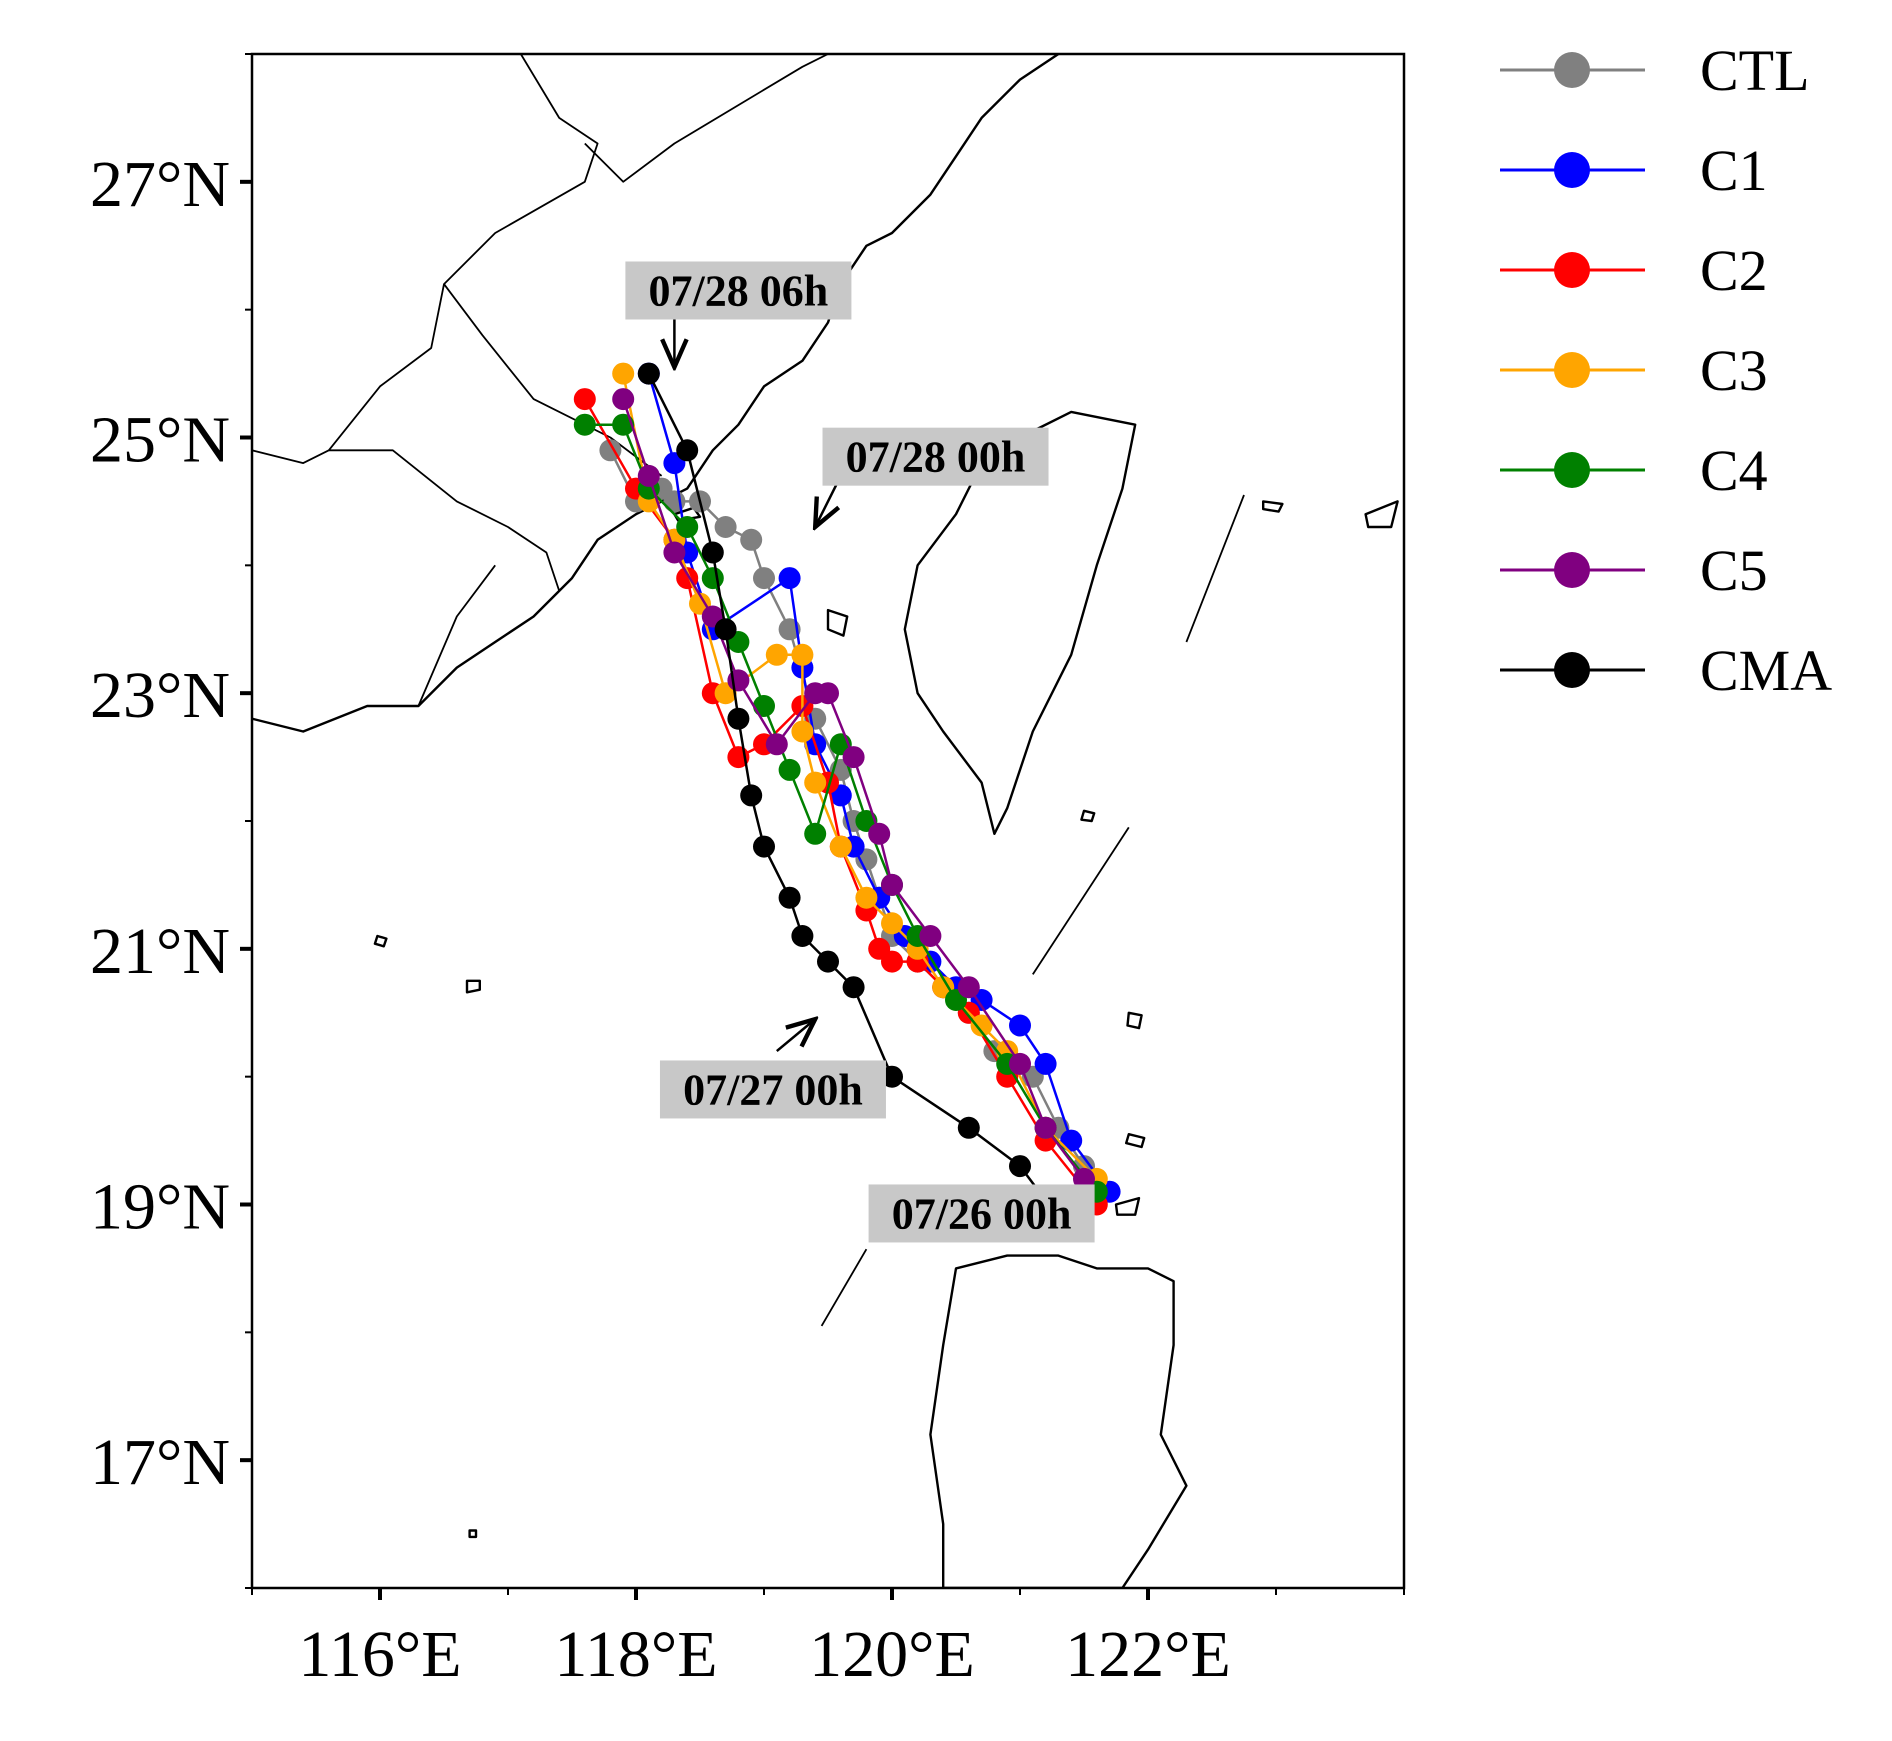 The image size is (1892, 1741). I want to click on y-tick-label: 21°N, so click(160, 951).